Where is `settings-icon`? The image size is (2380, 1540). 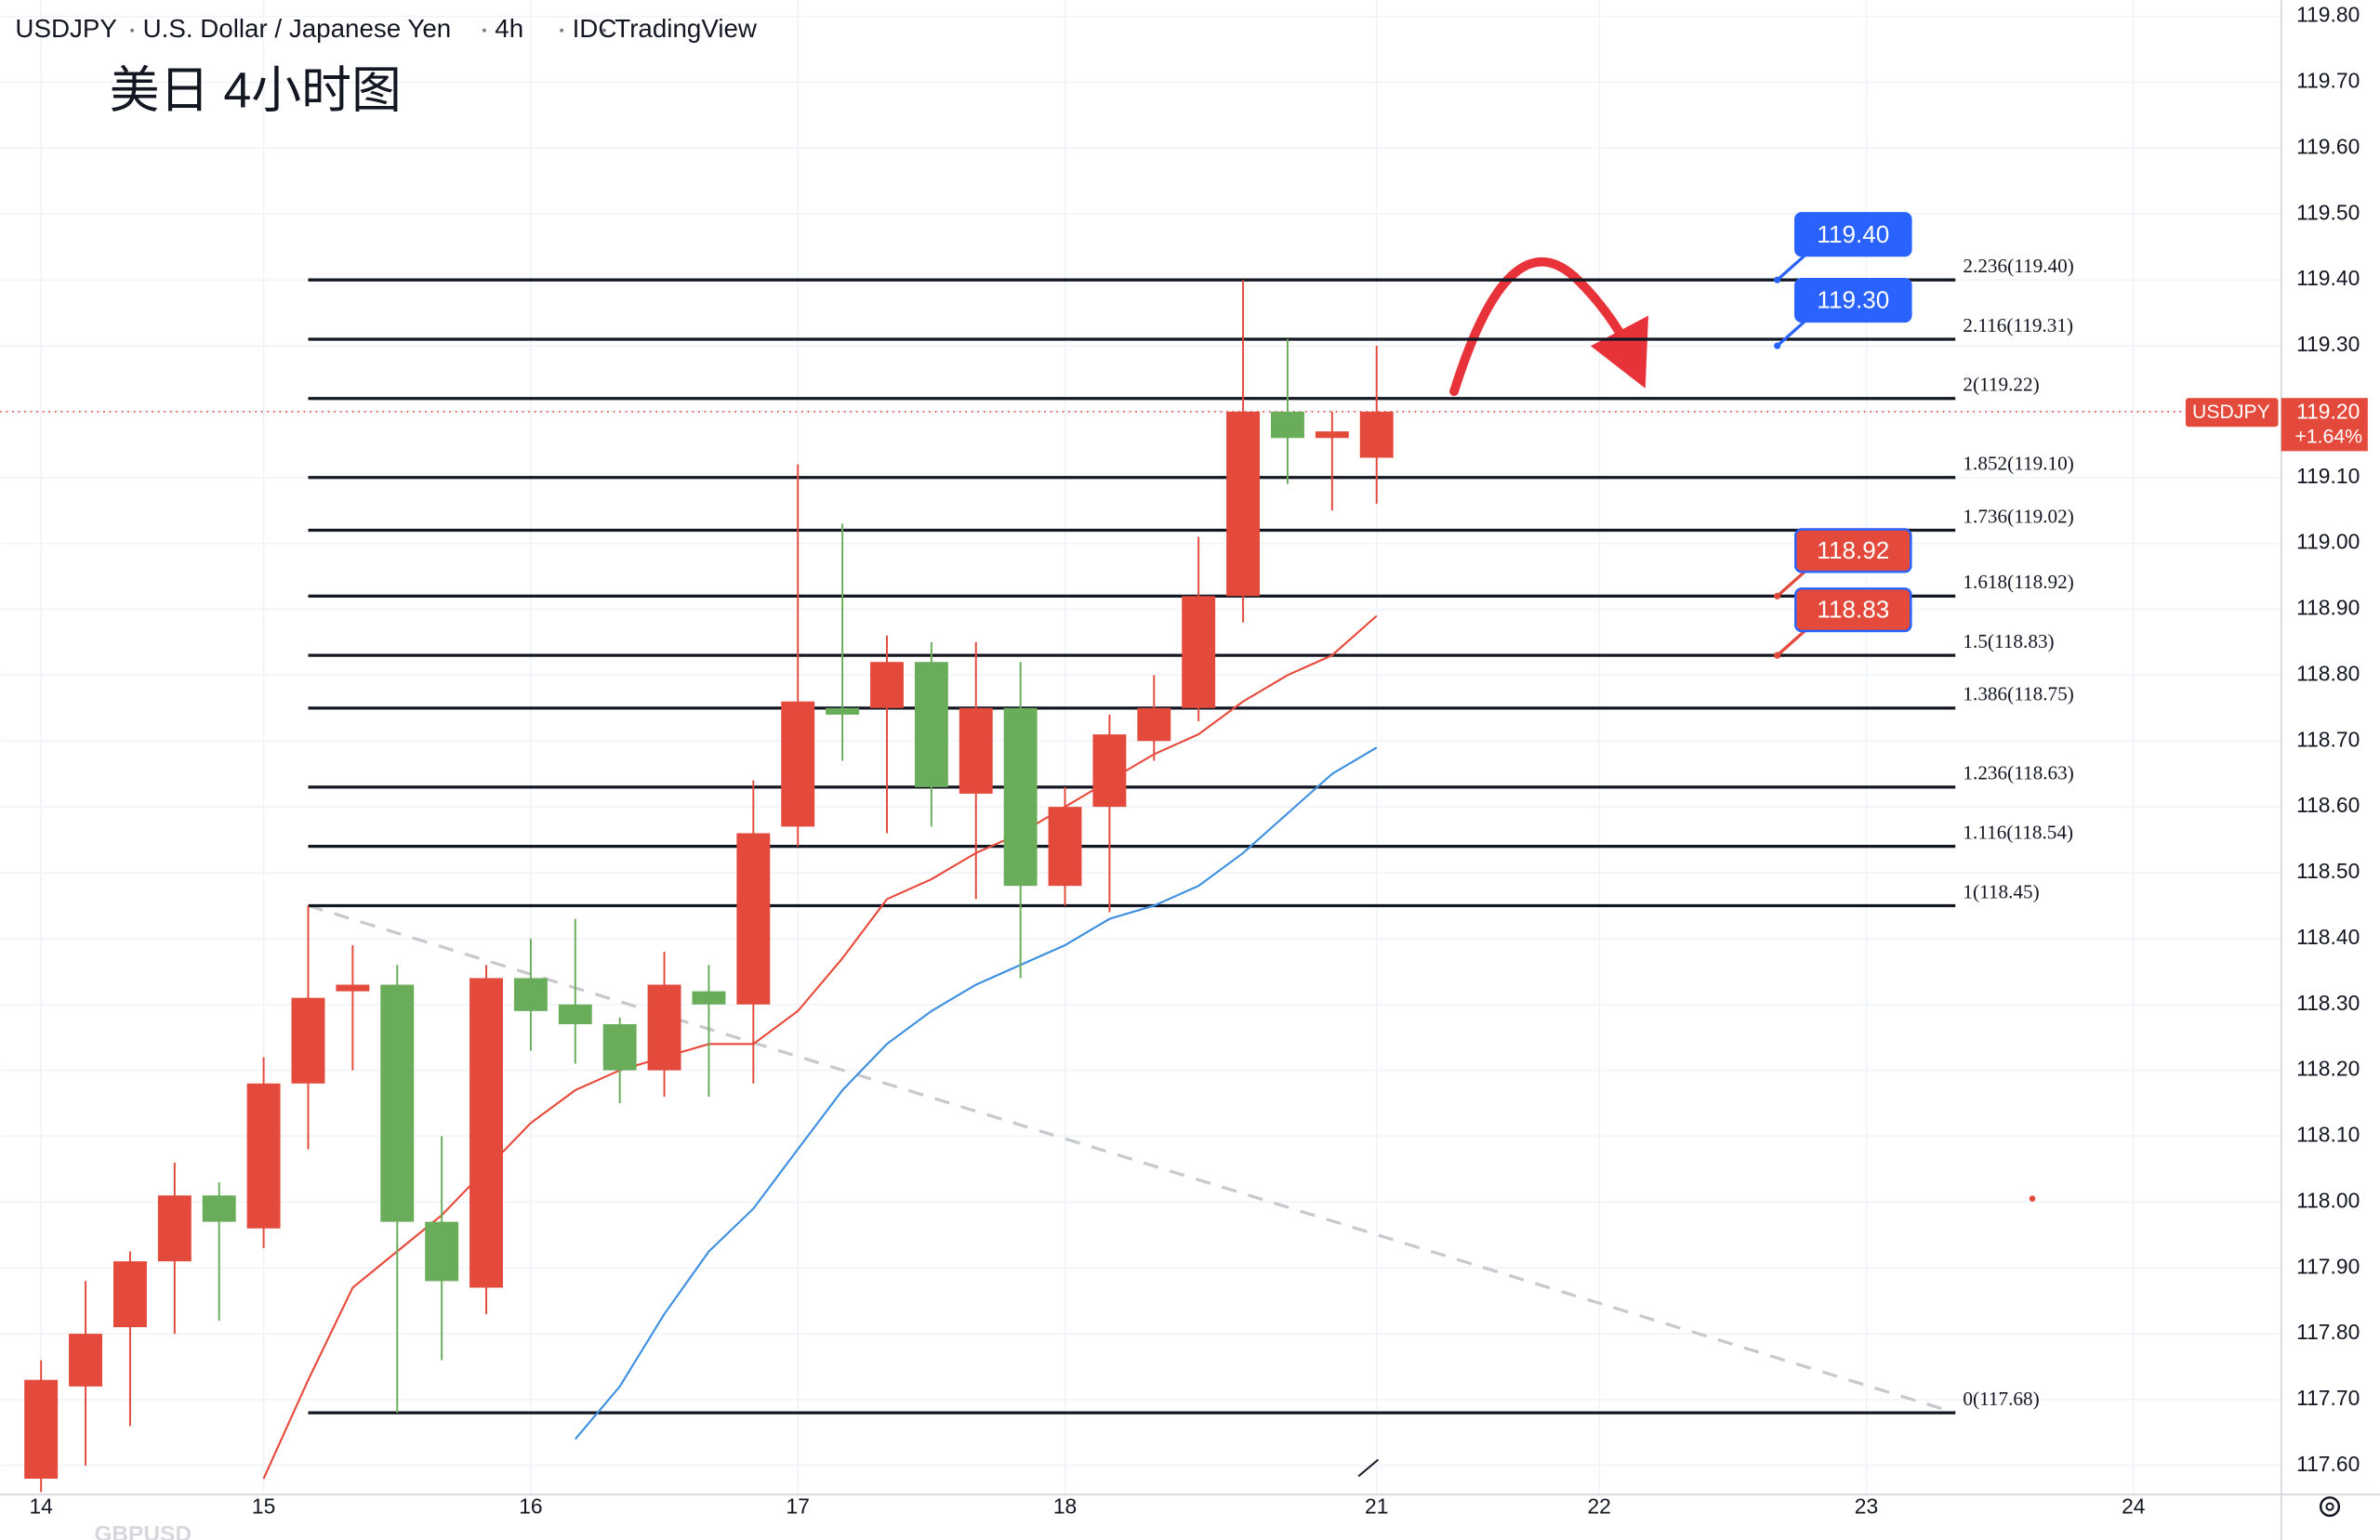 settings-icon is located at coordinates (2330, 1507).